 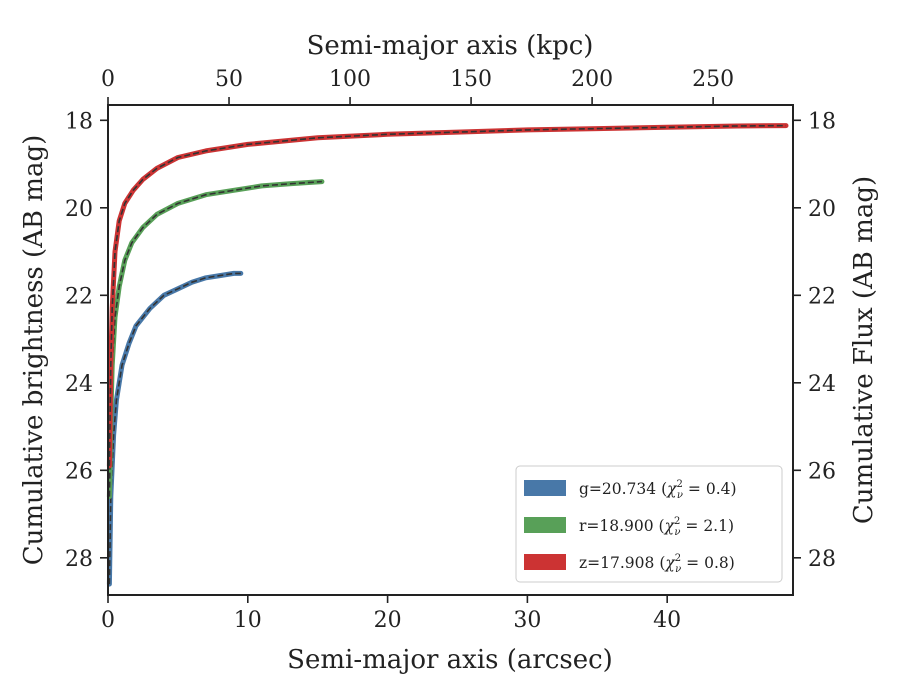 What do you see at coordinates (108, 79) in the screenshot?
I see `x2-tick-label: 0` at bounding box center [108, 79].